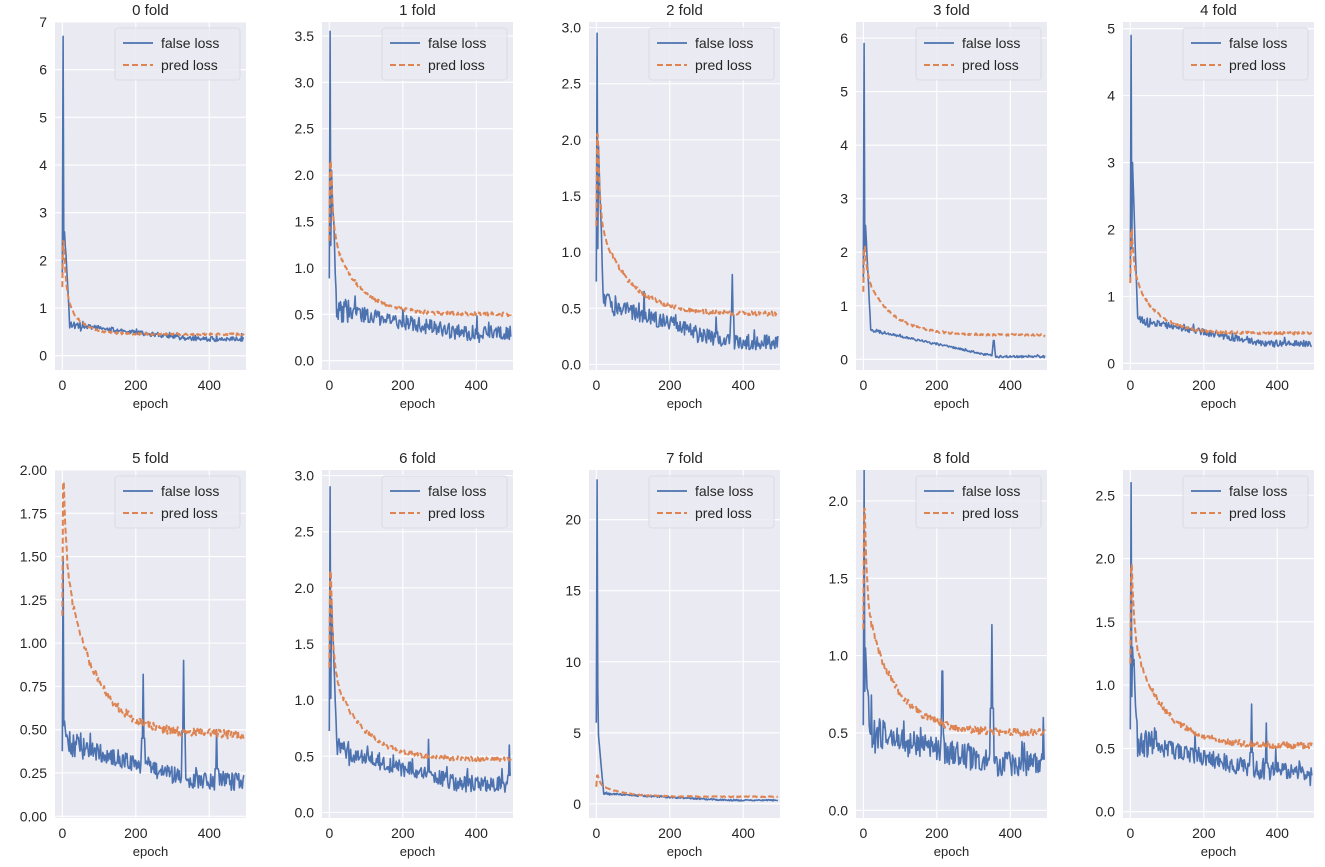  I want to click on legend-3: false loss pred loss, so click(978, 54).